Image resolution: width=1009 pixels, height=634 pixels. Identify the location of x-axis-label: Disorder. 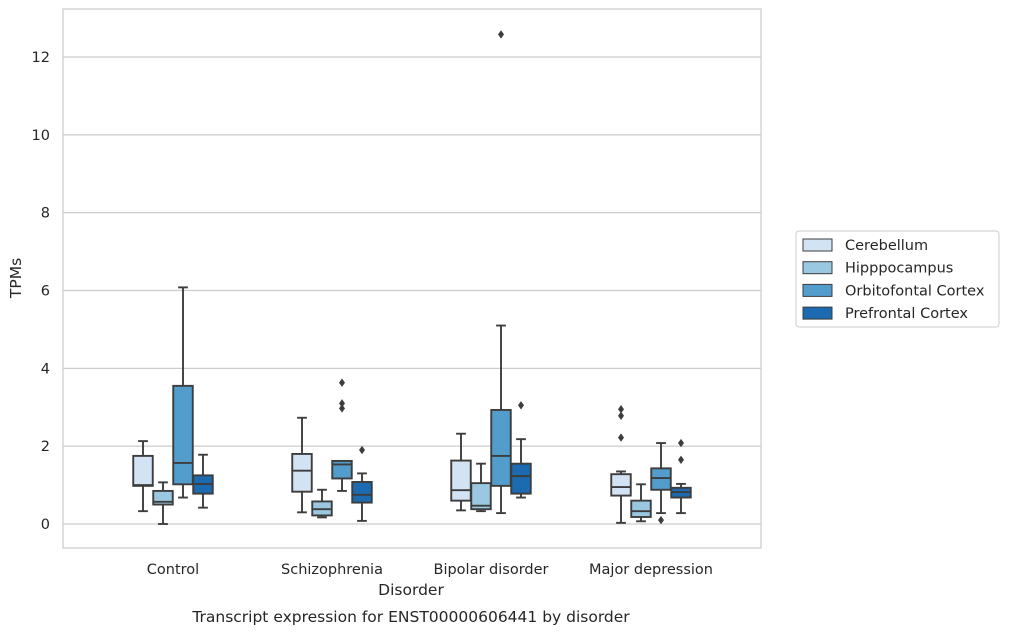
(411, 590).